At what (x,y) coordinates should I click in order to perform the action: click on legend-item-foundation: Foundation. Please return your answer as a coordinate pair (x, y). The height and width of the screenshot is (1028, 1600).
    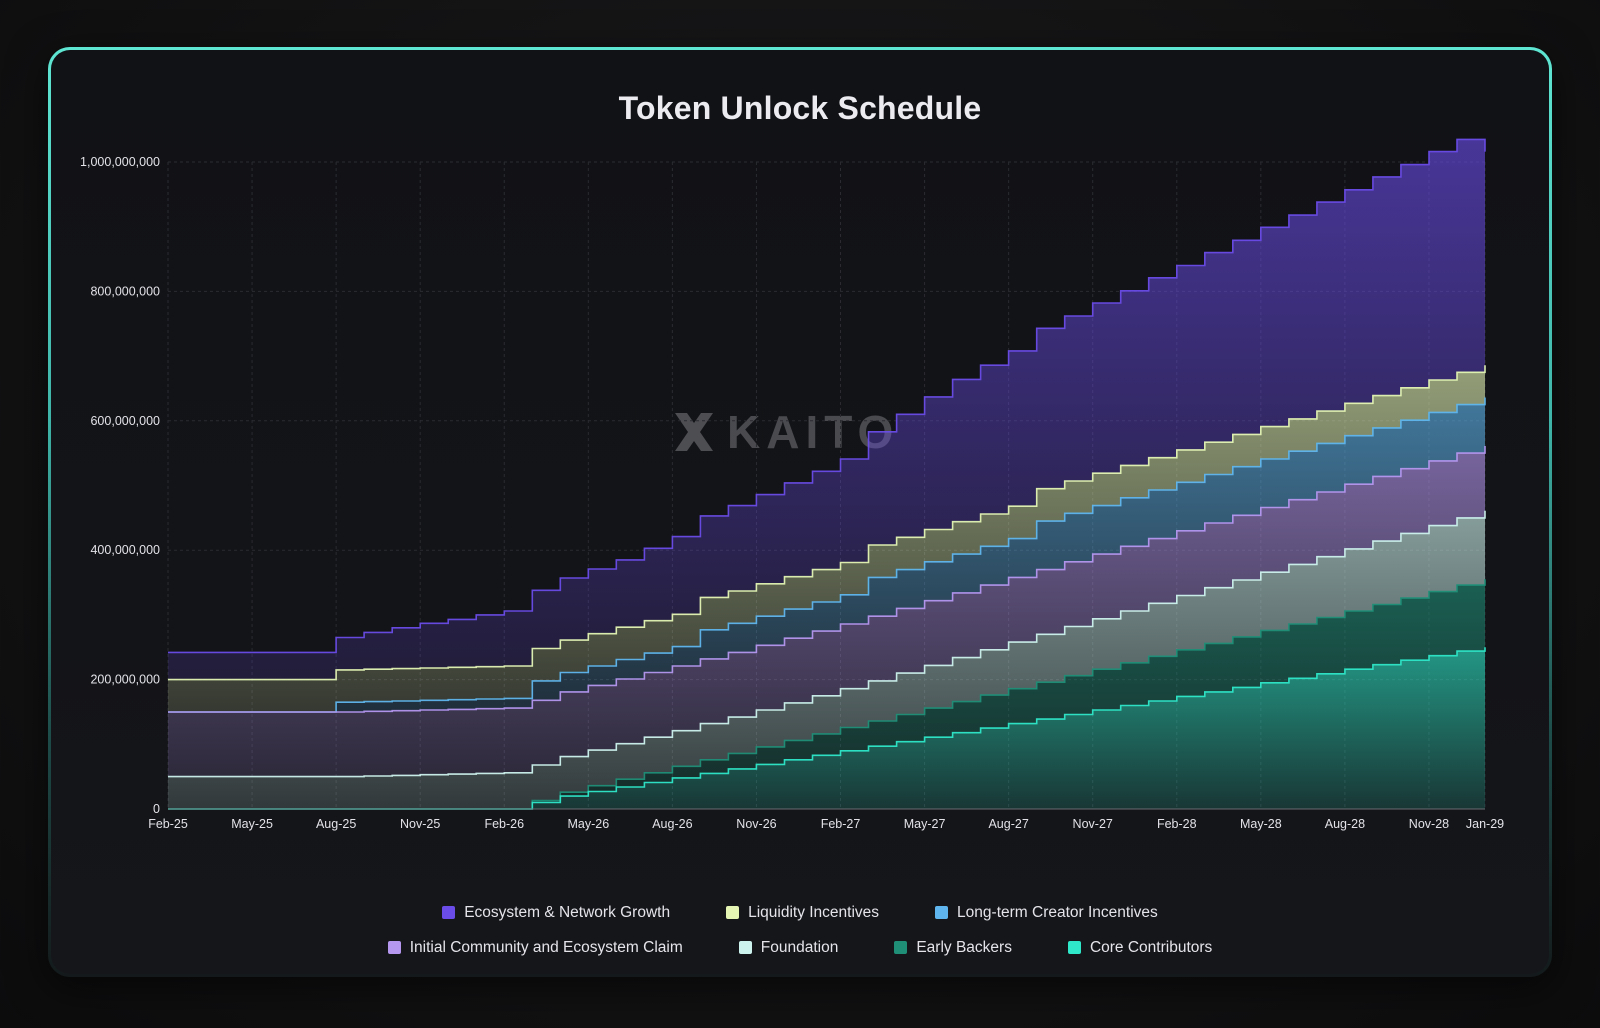
    Looking at the image, I should click on (788, 947).